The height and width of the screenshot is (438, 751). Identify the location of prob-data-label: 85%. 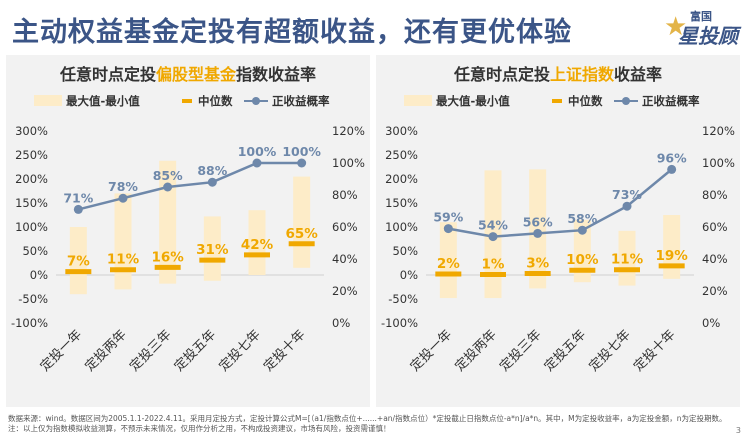
(168, 175).